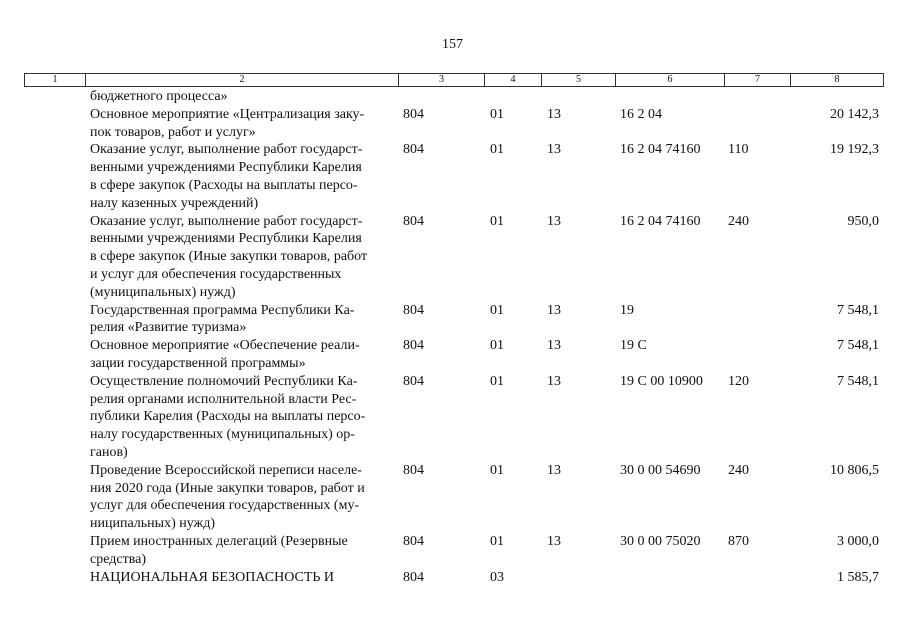 The height and width of the screenshot is (640, 905). Describe the element at coordinates (836, 97) in the screenshot. I see `cell-c8` at that location.